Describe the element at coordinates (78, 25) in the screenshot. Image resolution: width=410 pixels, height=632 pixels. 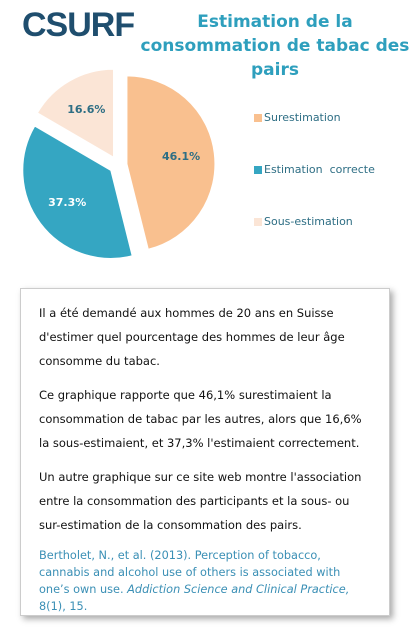
I see `logo: CSURF` at that location.